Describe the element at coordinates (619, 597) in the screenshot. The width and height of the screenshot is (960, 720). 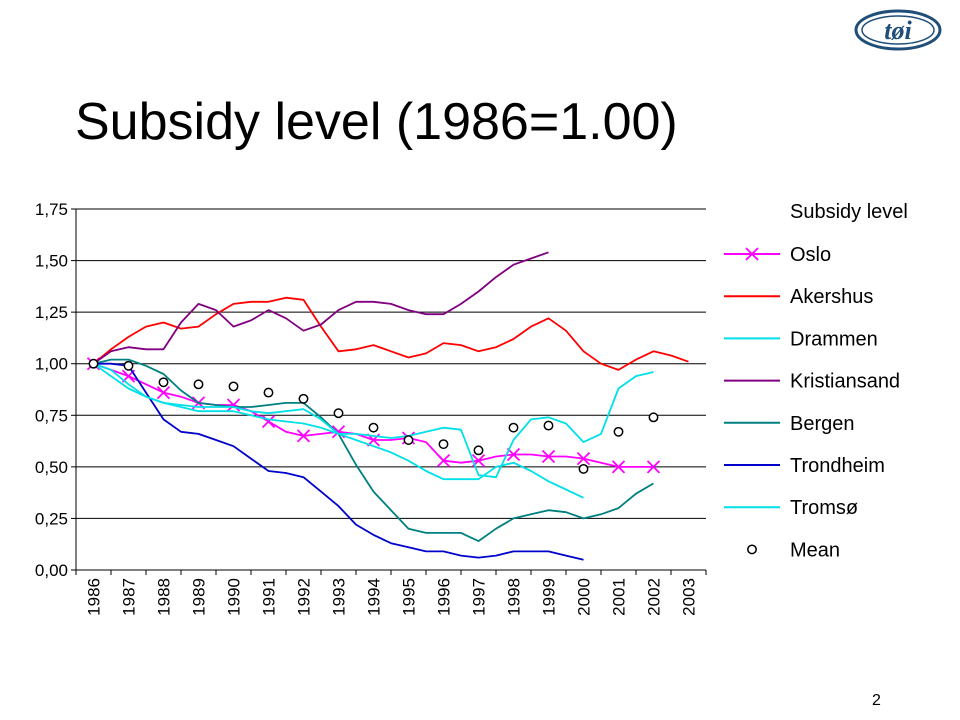
I see `x-tick-label: 2001` at that location.